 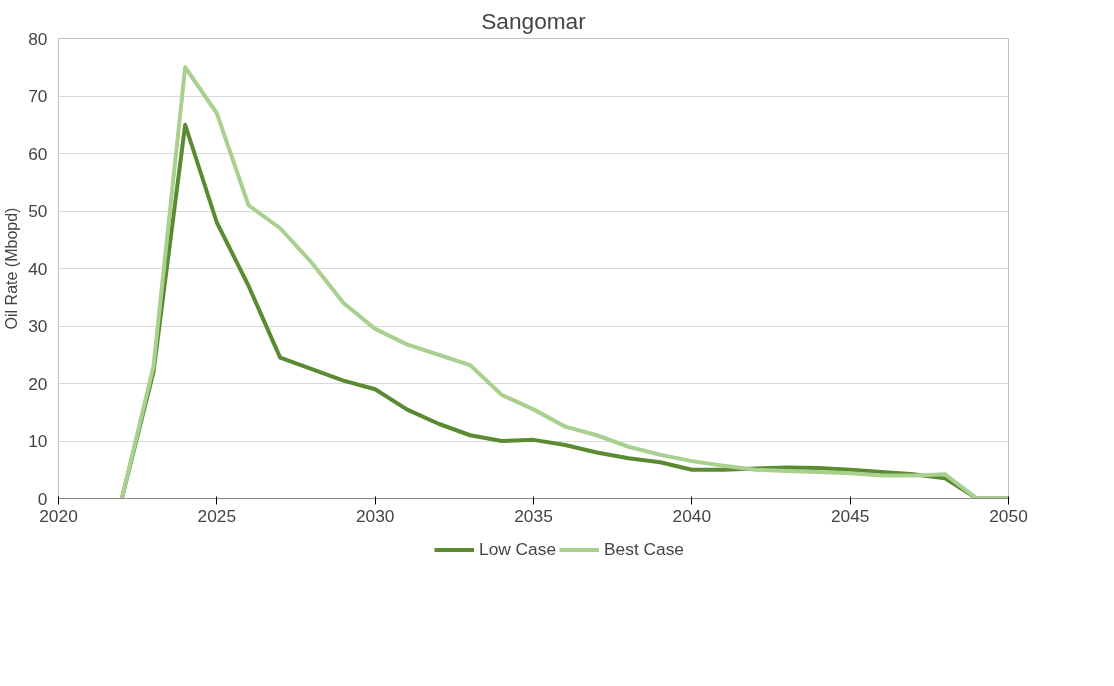 What do you see at coordinates (517, 549) in the screenshot?
I see `legend-label: Low Case` at bounding box center [517, 549].